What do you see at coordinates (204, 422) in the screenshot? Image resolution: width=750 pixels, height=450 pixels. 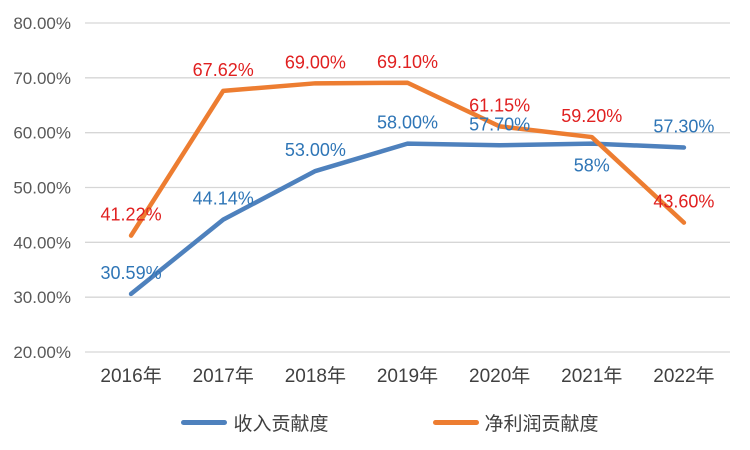 I see `legend-line-swatch-blue` at bounding box center [204, 422].